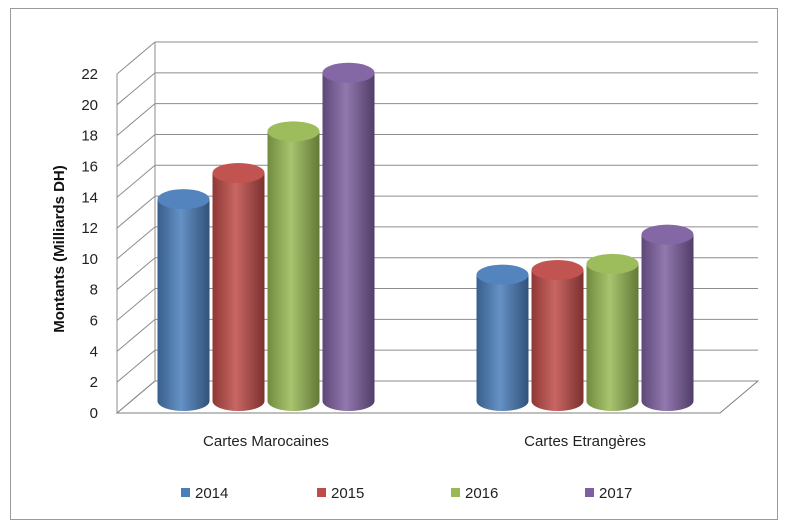  What do you see at coordinates (481, 493) in the screenshot?
I see `legend-label: 2016` at bounding box center [481, 493].